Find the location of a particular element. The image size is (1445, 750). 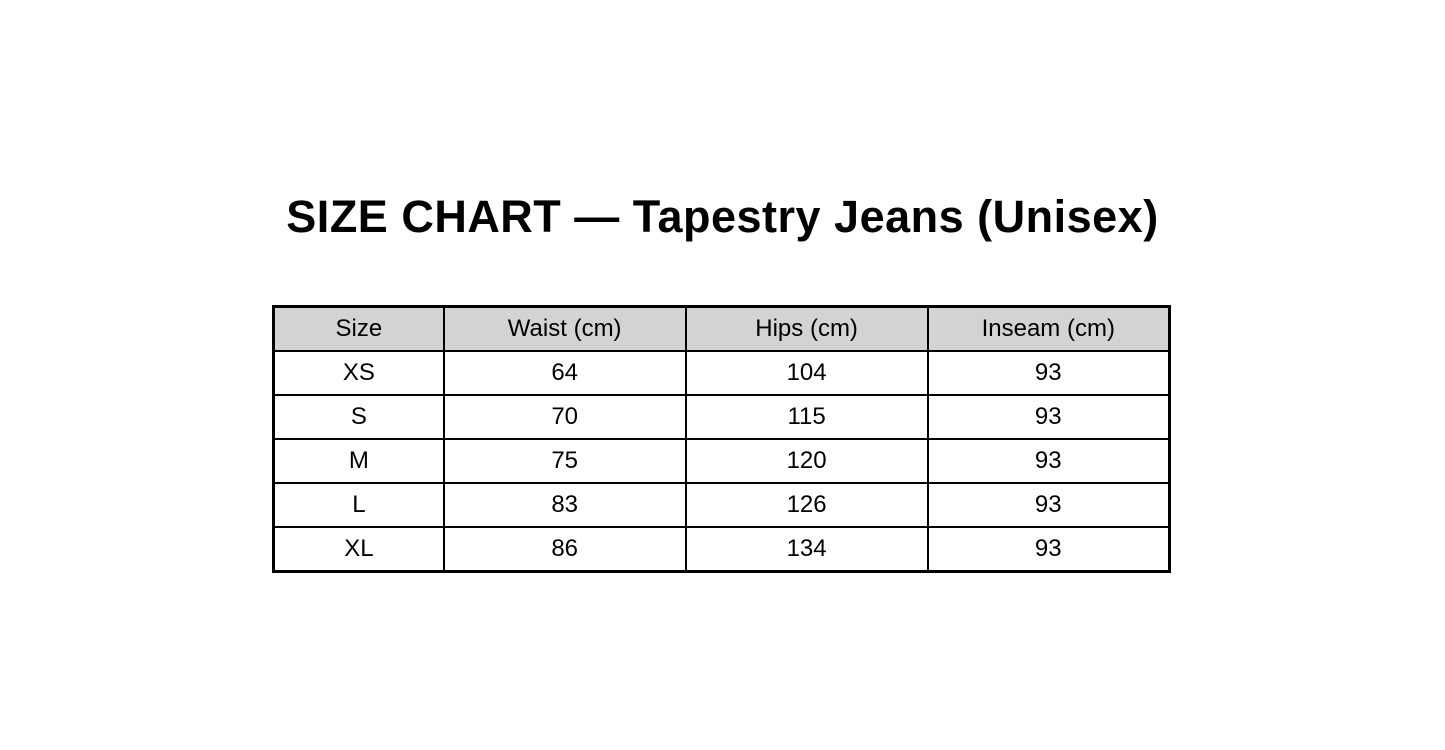

table-row: L 83 126 93 is located at coordinates (721, 505).